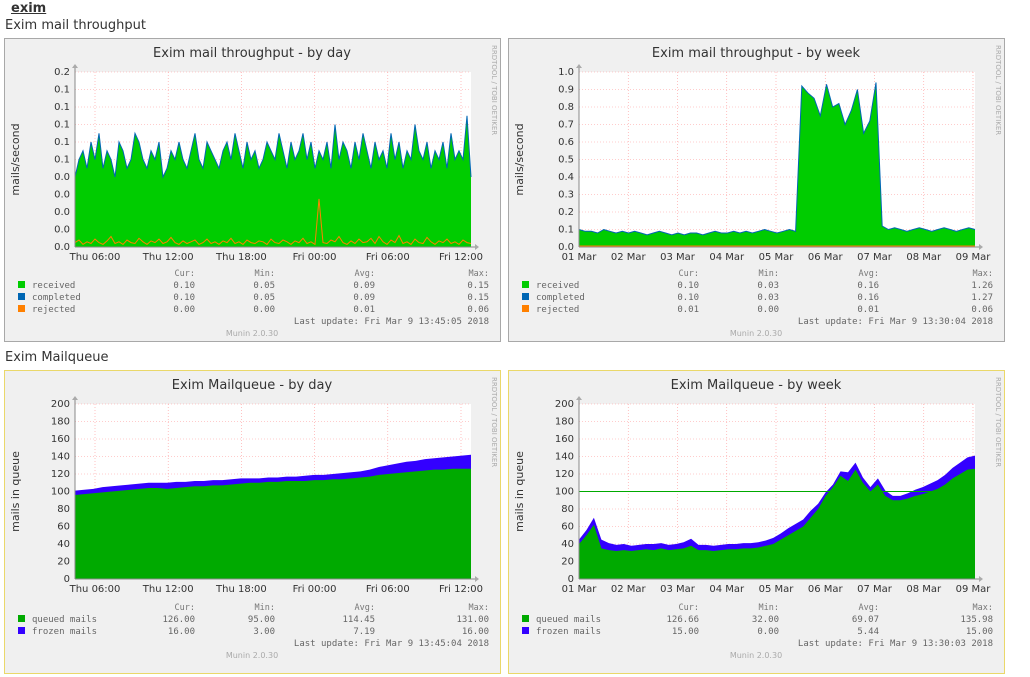 The width and height of the screenshot is (1030, 677). What do you see at coordinates (979, 632) in the screenshot?
I see `legend-value: 15.00` at bounding box center [979, 632].